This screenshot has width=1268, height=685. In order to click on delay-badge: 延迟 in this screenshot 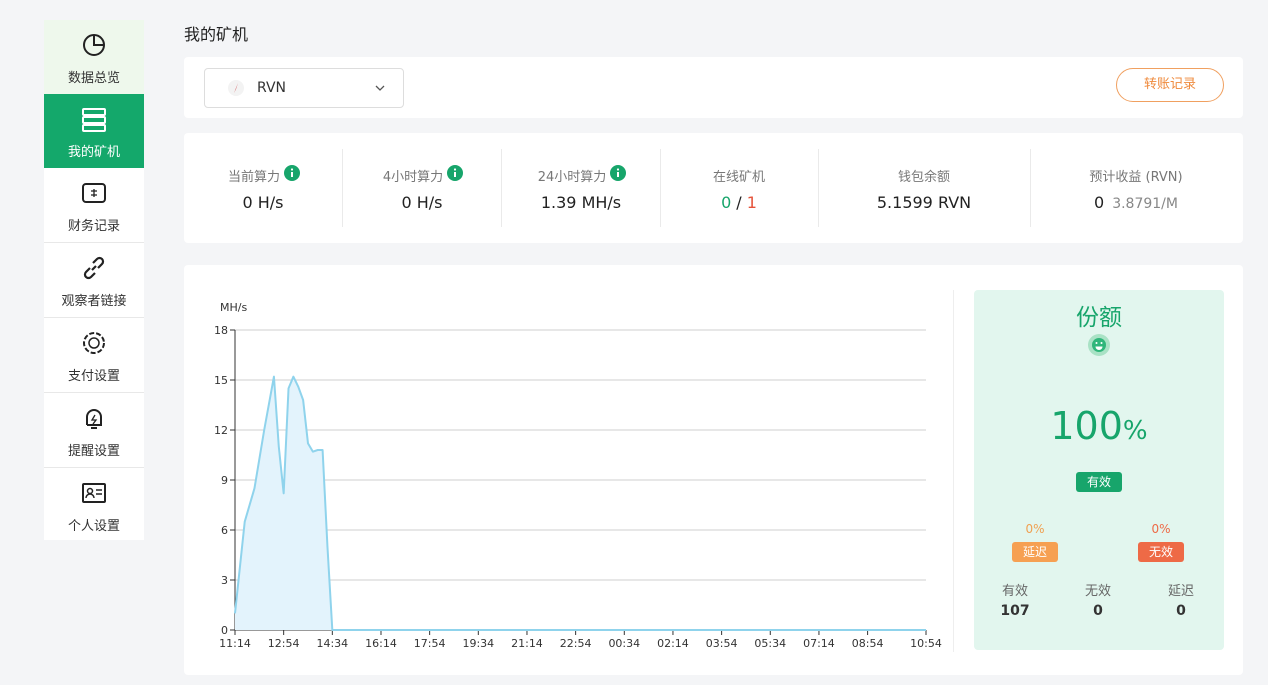, I will do `click(1035, 552)`.